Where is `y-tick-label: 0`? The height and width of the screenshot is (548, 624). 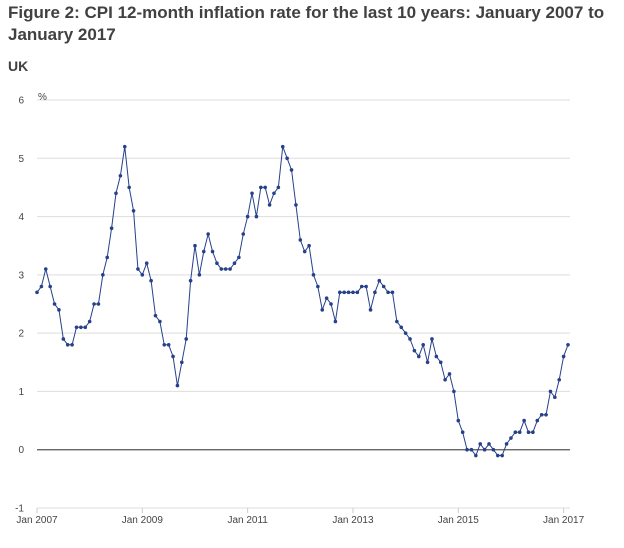
y-tick-label: 0 is located at coordinates (21, 450).